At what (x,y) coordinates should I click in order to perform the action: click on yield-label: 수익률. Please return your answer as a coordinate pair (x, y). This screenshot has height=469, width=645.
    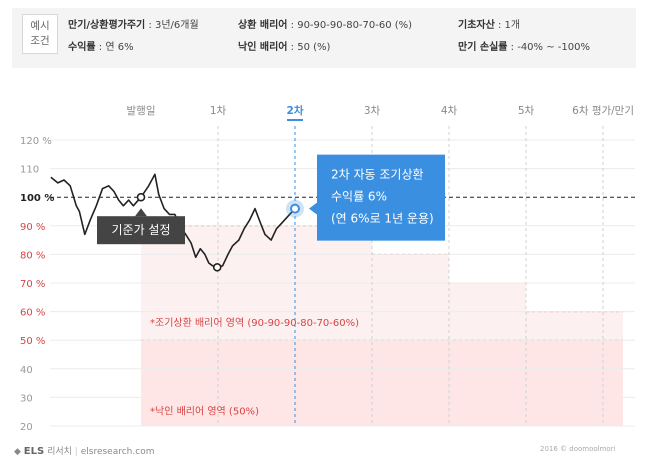
    Looking at the image, I should click on (82, 47).